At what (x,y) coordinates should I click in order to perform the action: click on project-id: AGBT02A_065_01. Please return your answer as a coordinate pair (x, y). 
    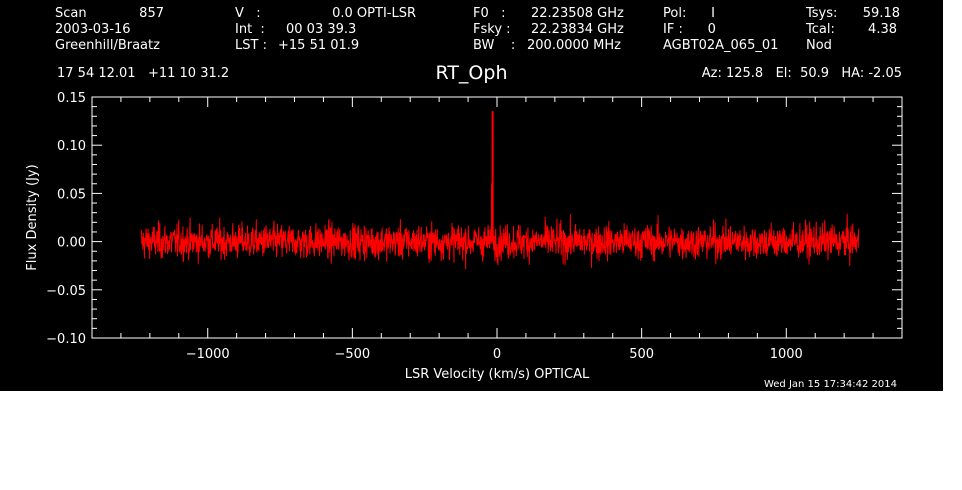
    Looking at the image, I should click on (721, 45).